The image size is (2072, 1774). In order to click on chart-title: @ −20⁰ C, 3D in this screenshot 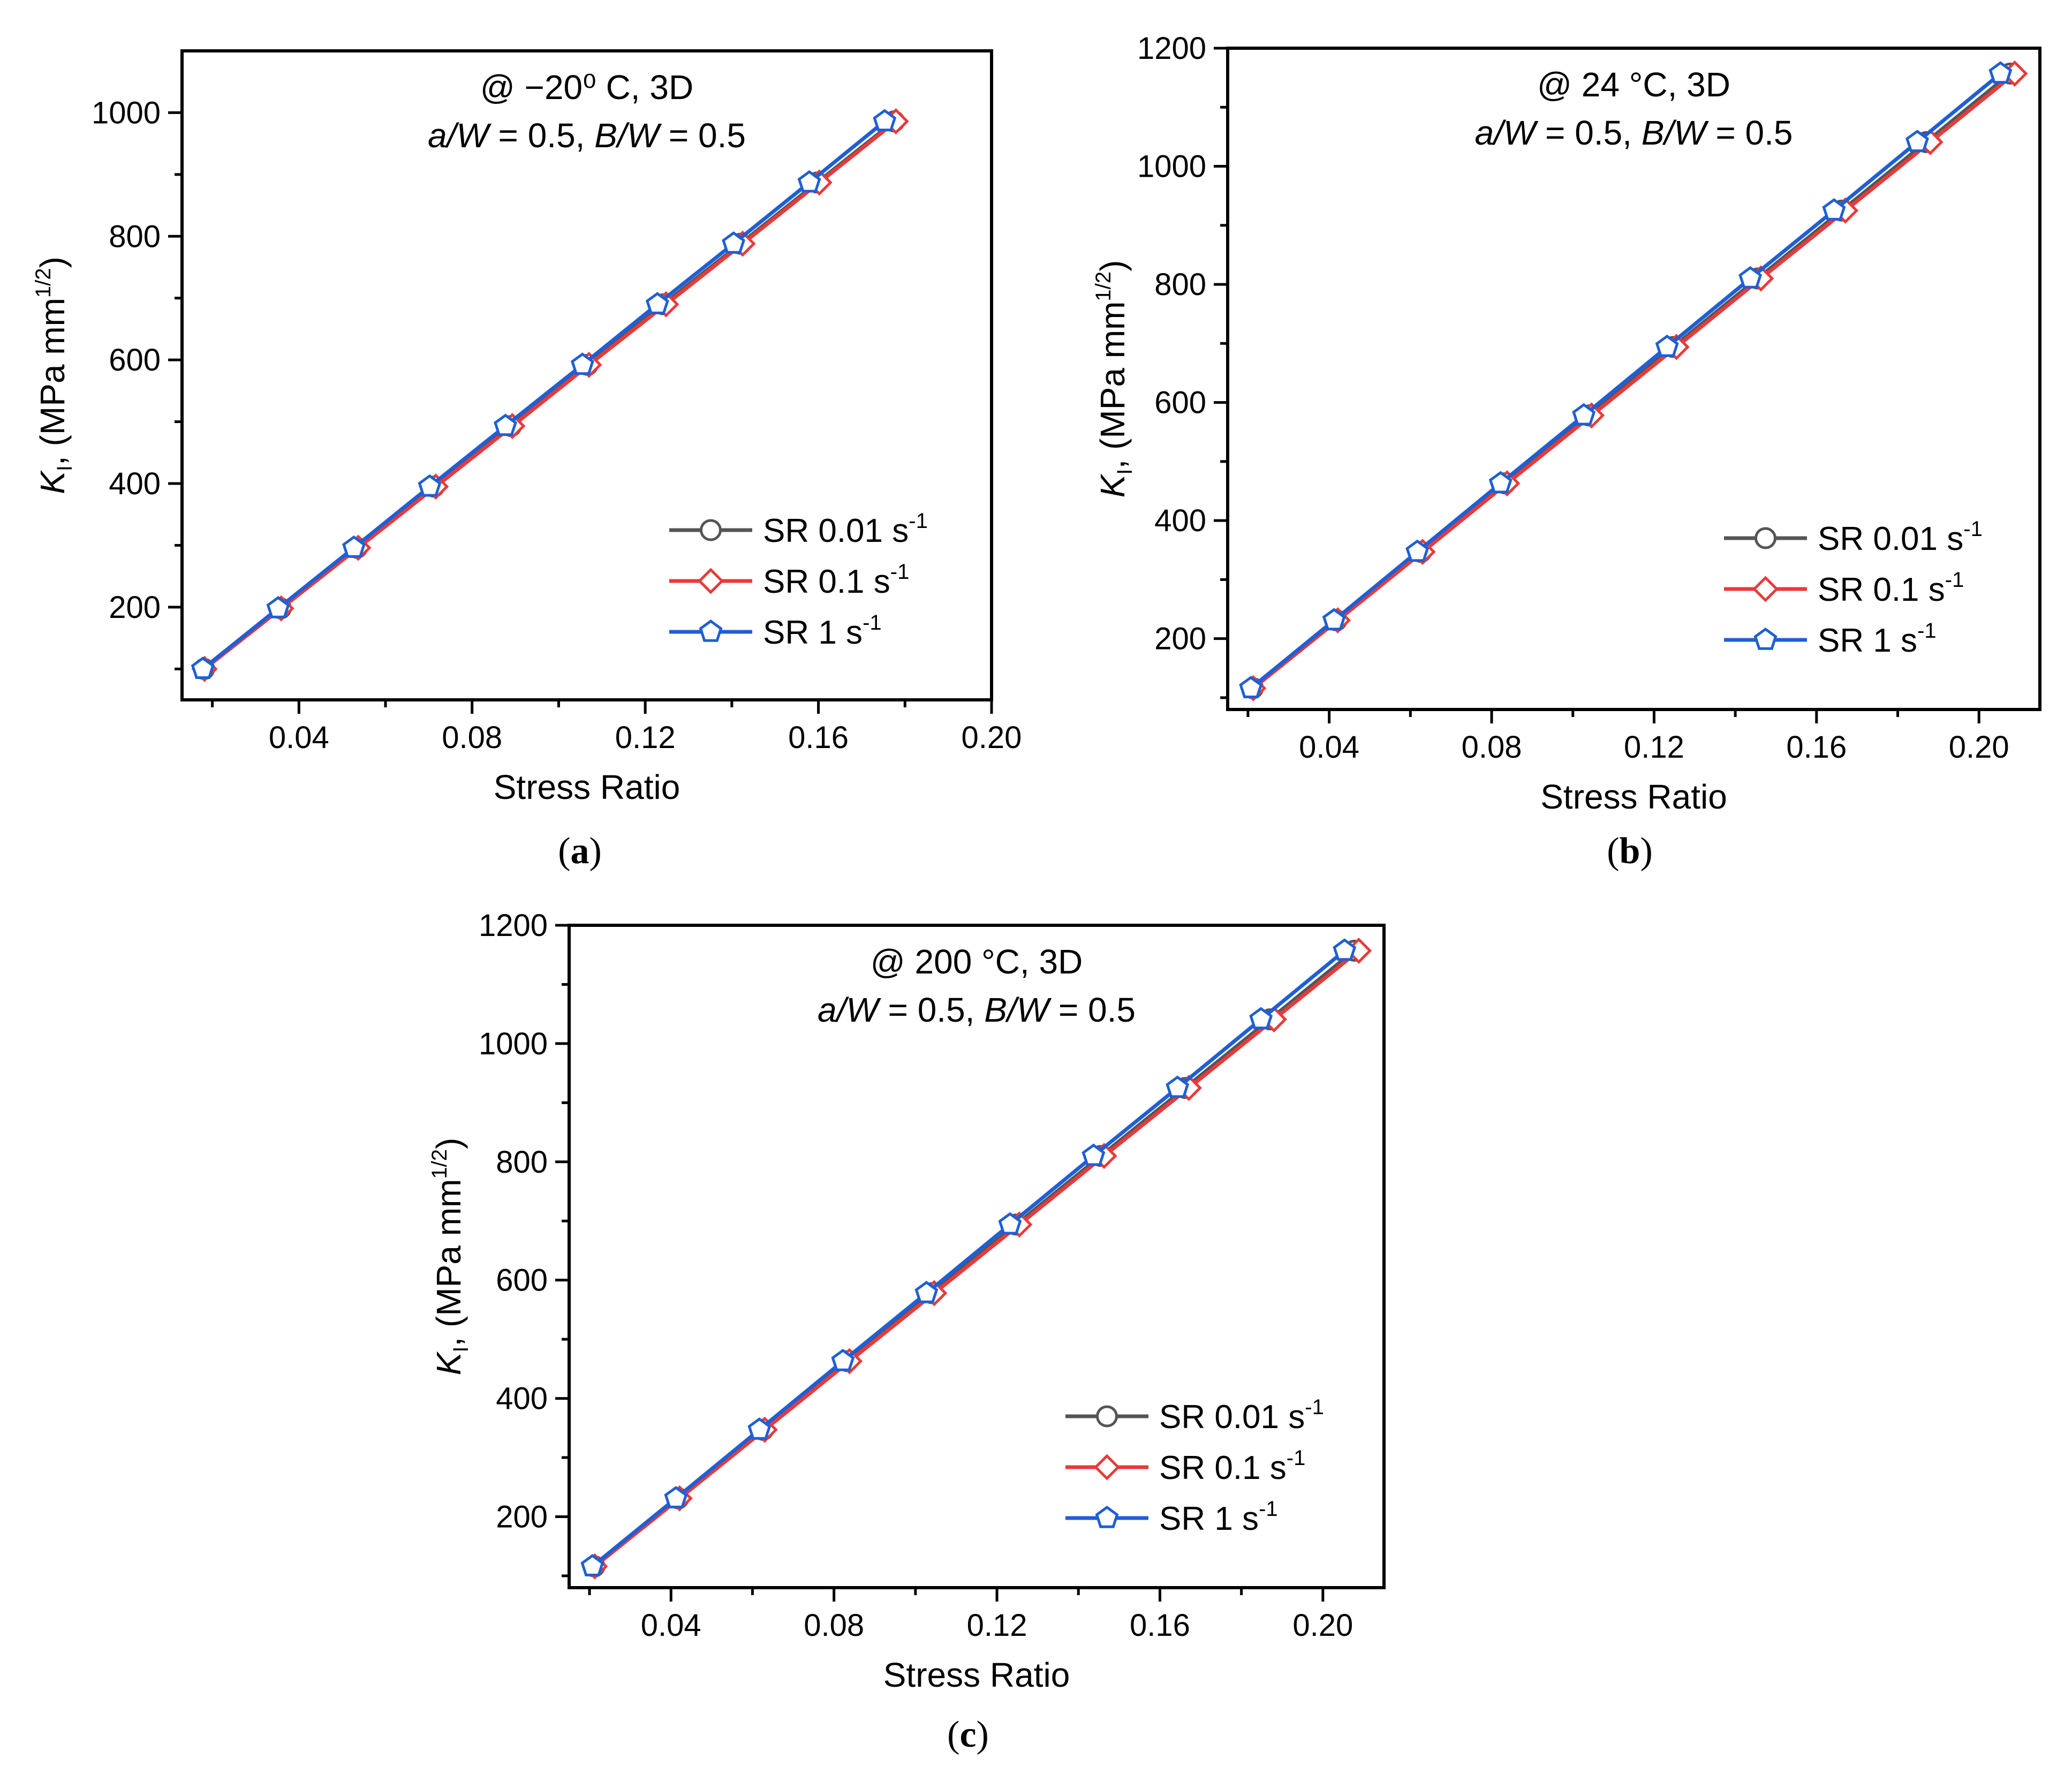, I will do `click(587, 88)`.